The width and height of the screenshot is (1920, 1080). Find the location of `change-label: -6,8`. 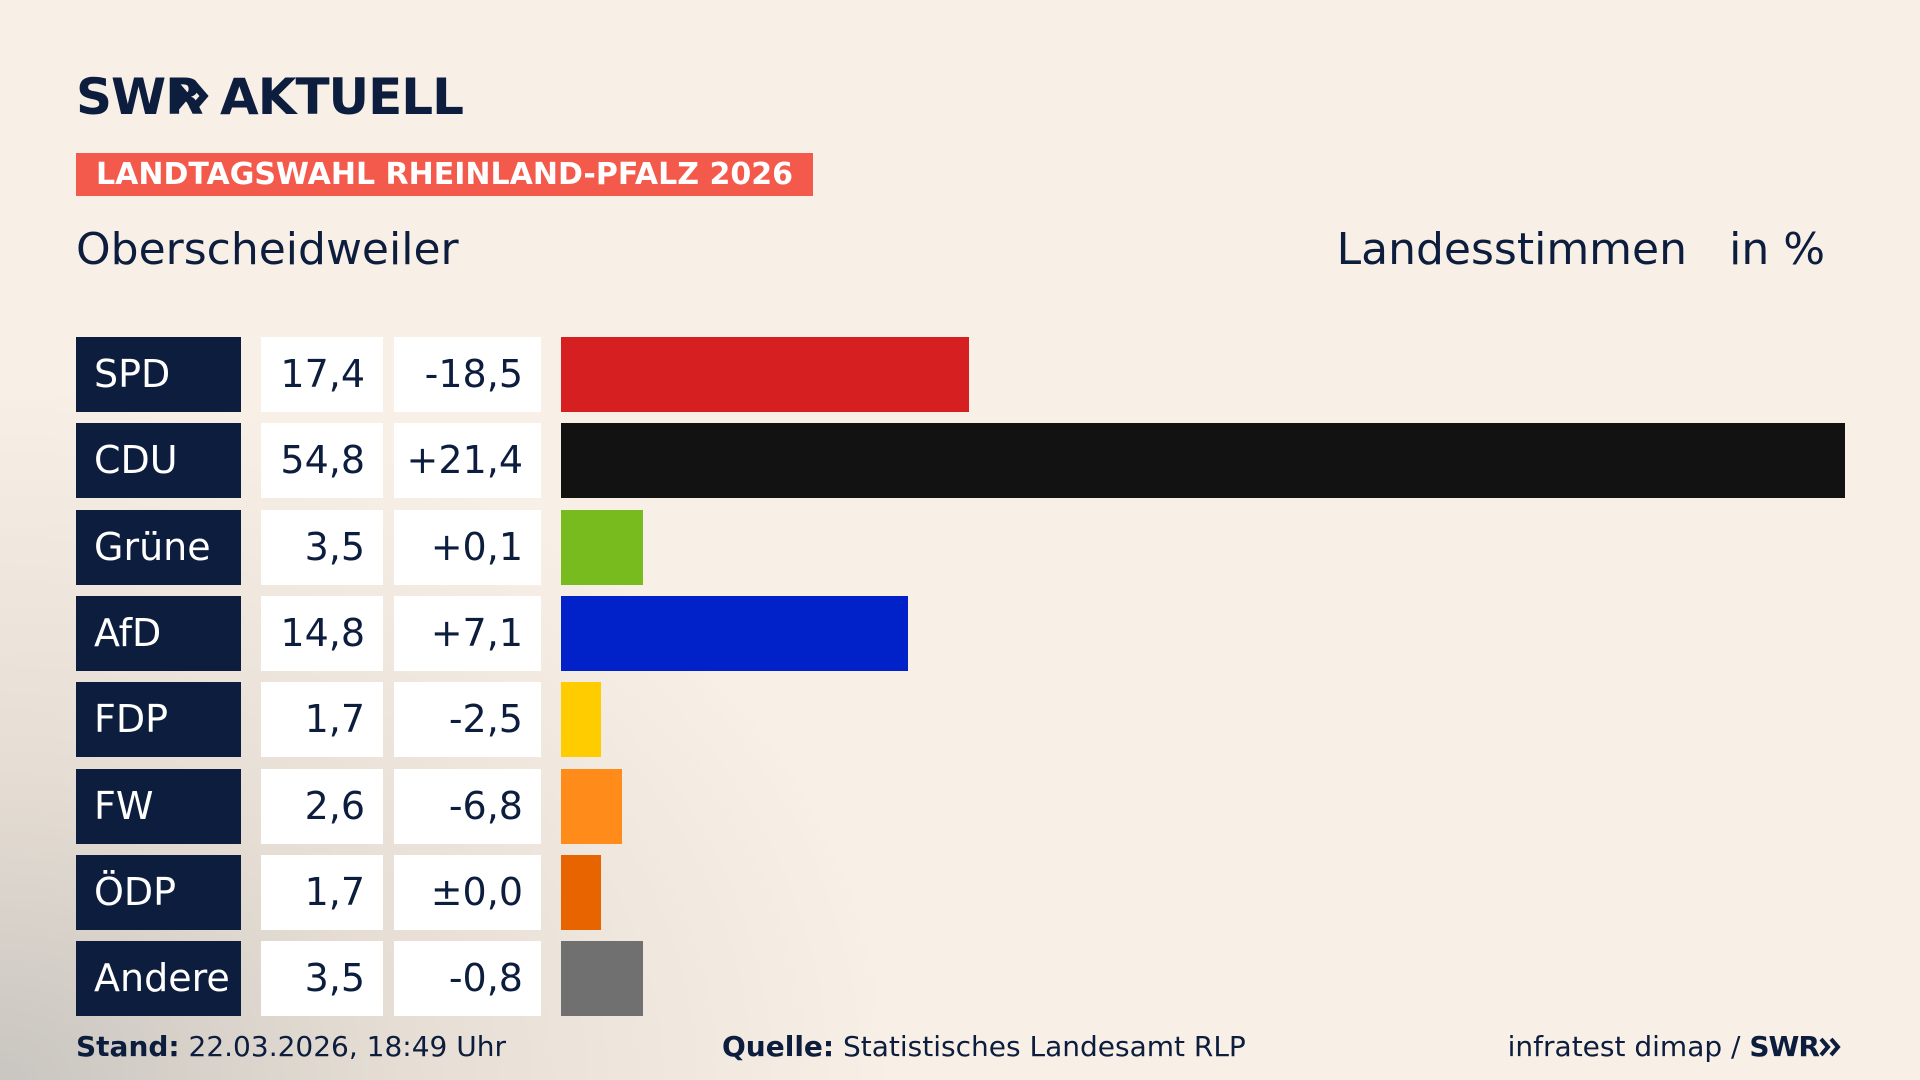

change-label: -6,8 is located at coordinates (467, 806).